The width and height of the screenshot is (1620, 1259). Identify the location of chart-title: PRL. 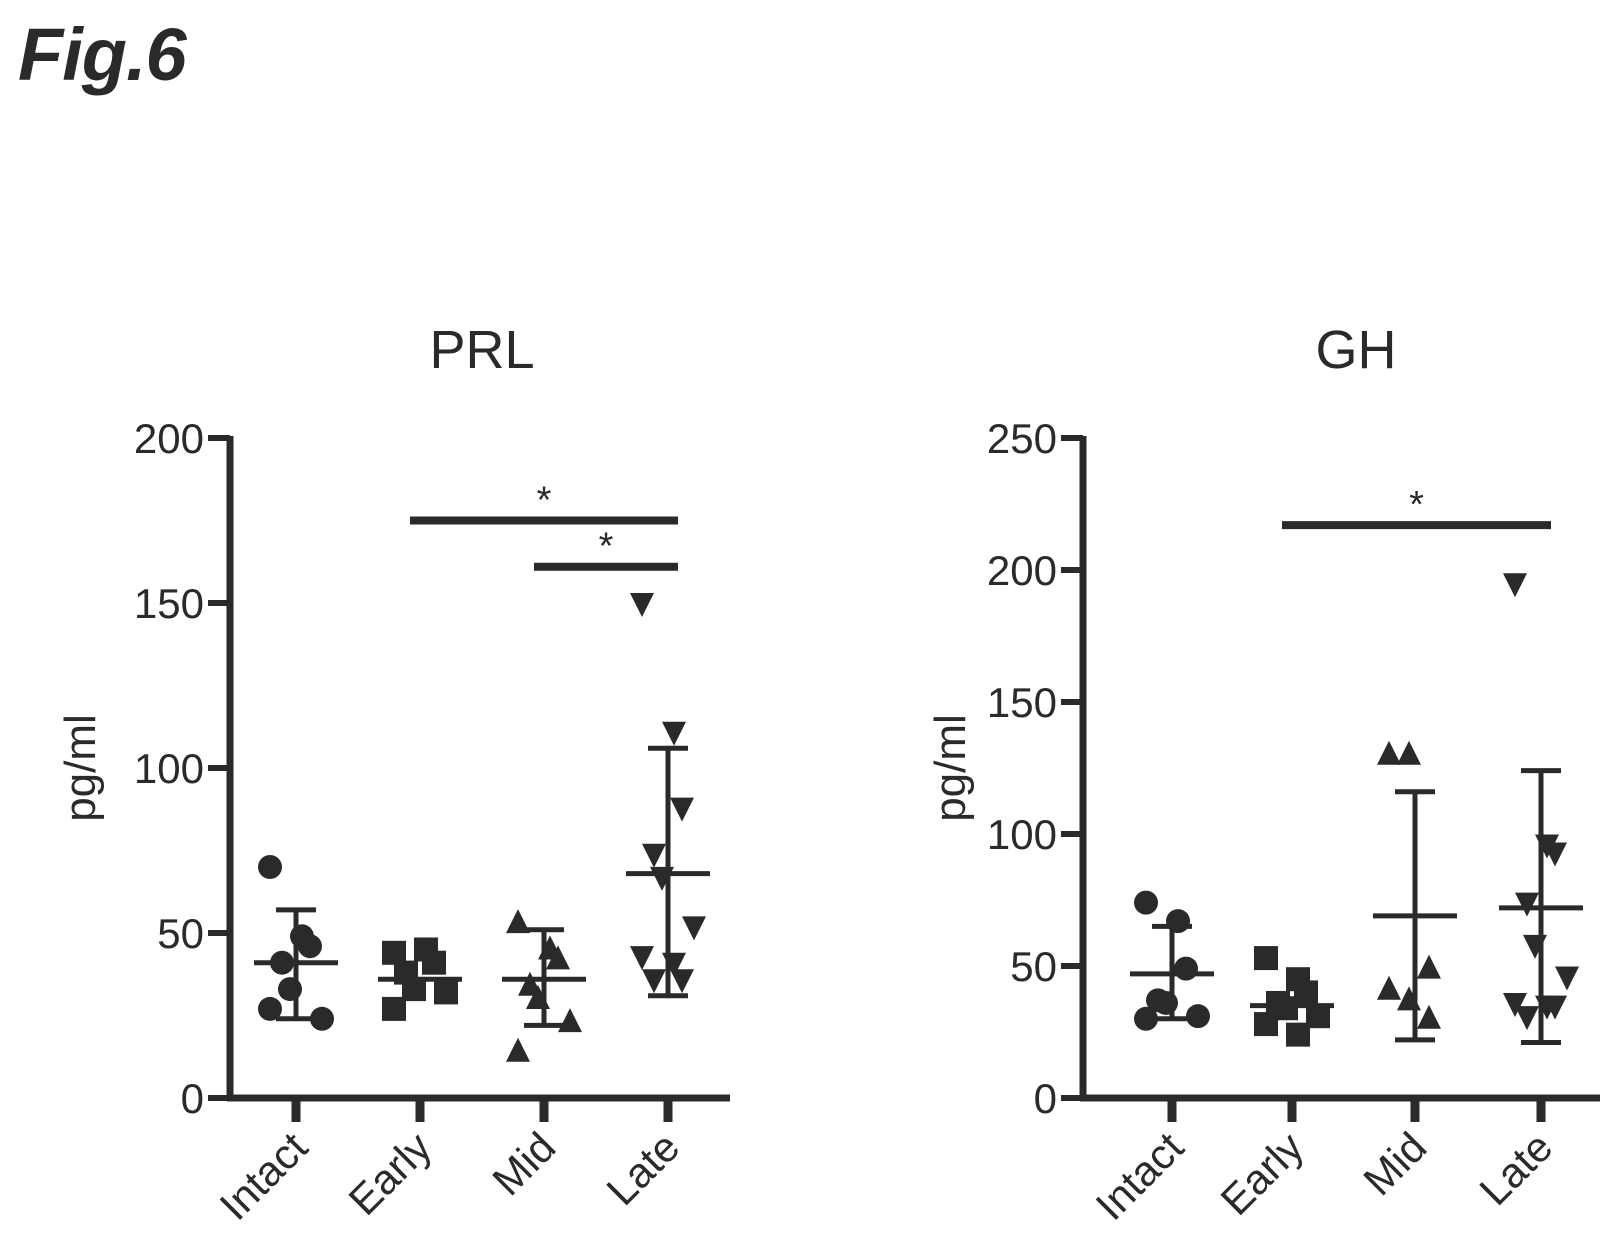
(481, 350).